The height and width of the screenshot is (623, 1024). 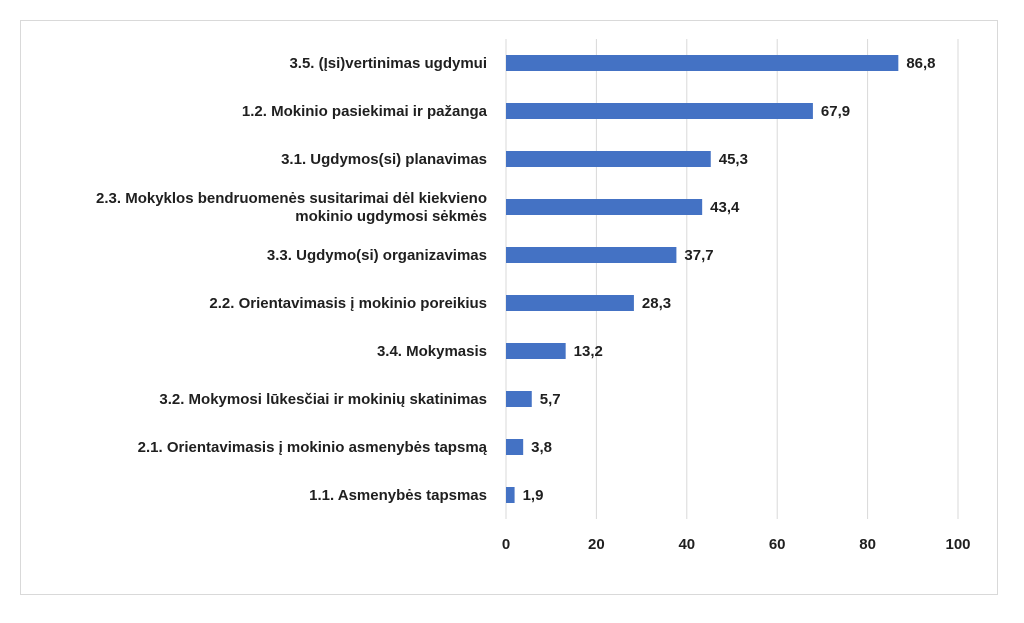 I want to click on x-tick-label: 100, so click(x=957, y=544).